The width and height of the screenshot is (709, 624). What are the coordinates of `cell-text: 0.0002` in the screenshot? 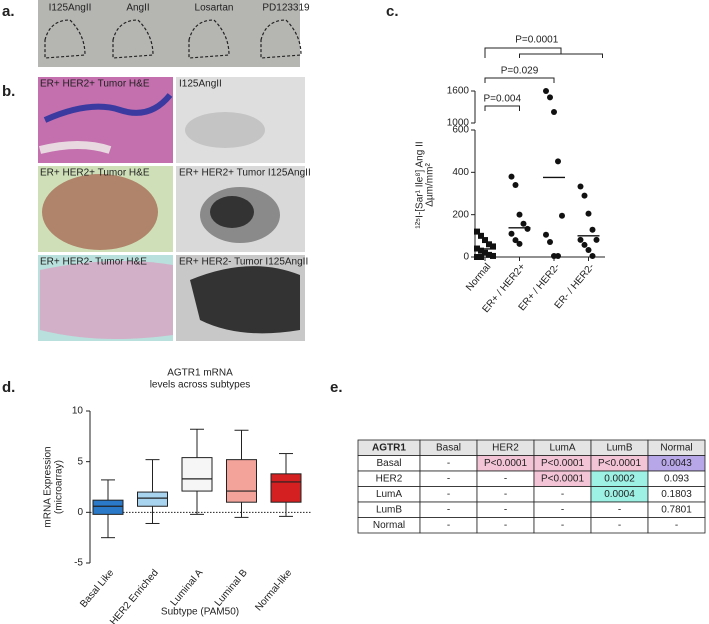 It's located at (619, 478).